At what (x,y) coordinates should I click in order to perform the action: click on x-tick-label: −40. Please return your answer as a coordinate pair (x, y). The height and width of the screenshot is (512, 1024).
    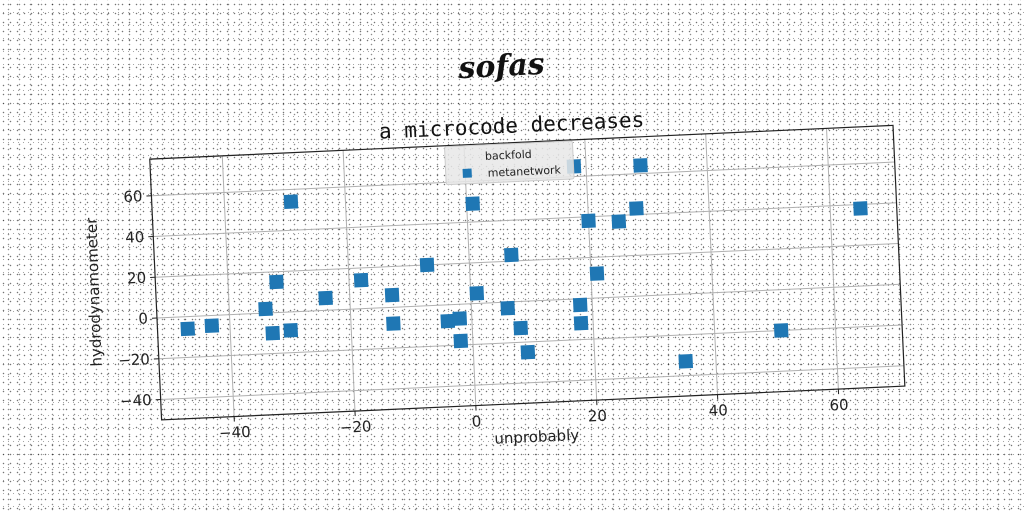
    Looking at the image, I should click on (235, 432).